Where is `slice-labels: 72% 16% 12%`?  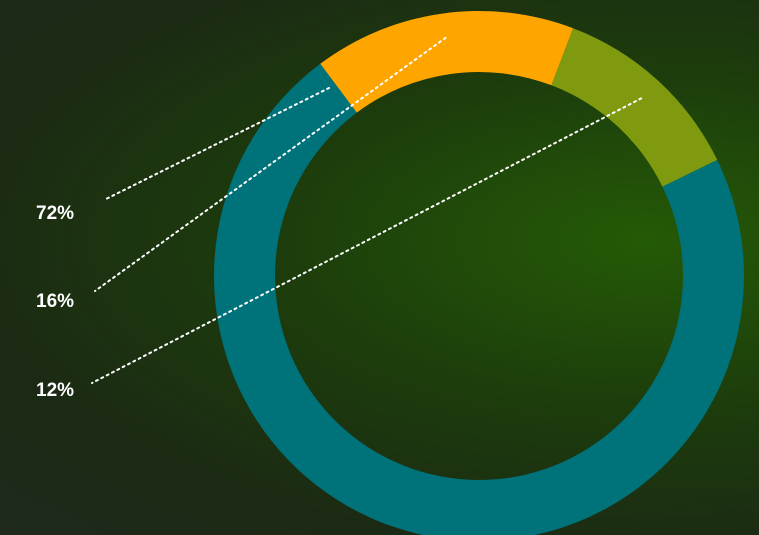
slice-labels: 72% 16% 12% is located at coordinates (55, 302).